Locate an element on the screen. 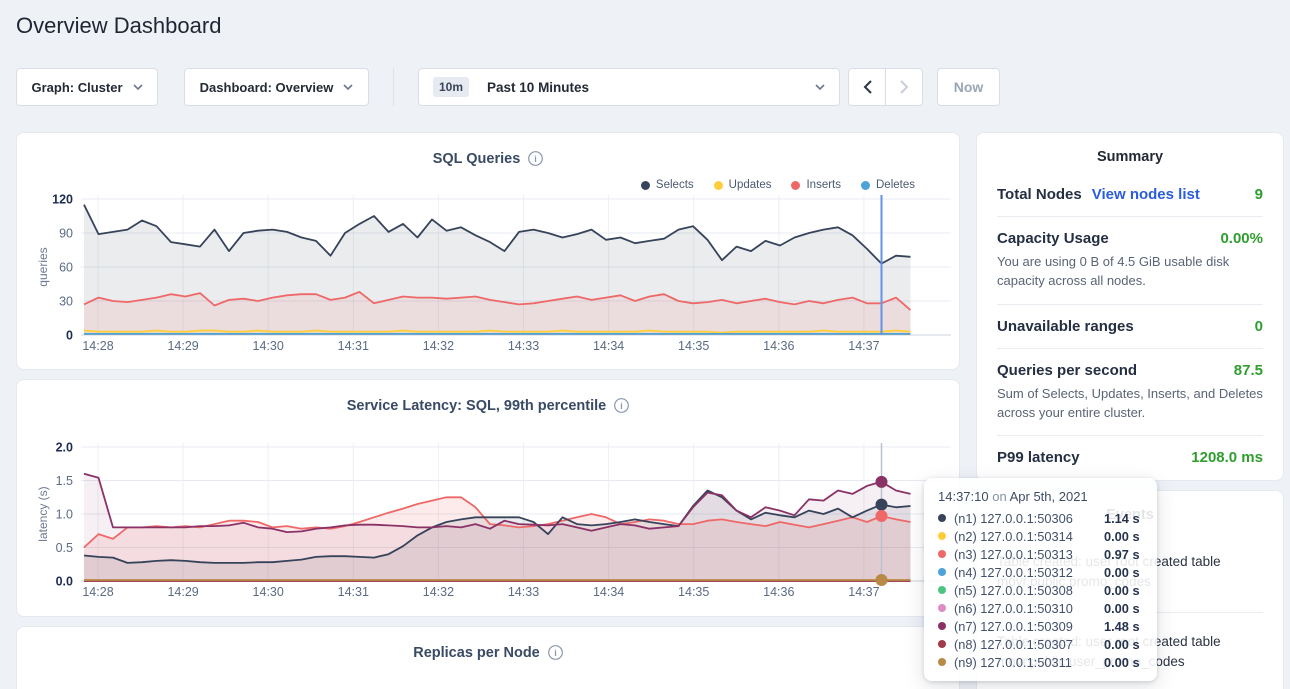 Image resolution: width=1290 pixels, height=689 pixels. node-address: (n1) 127.0.0.1:50306 is located at coordinates (1013, 518).